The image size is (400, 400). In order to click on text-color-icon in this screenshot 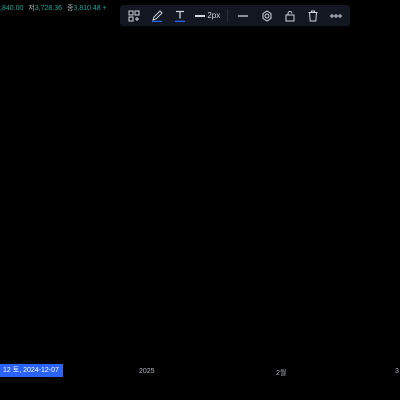, I will do `click(180, 16)`.